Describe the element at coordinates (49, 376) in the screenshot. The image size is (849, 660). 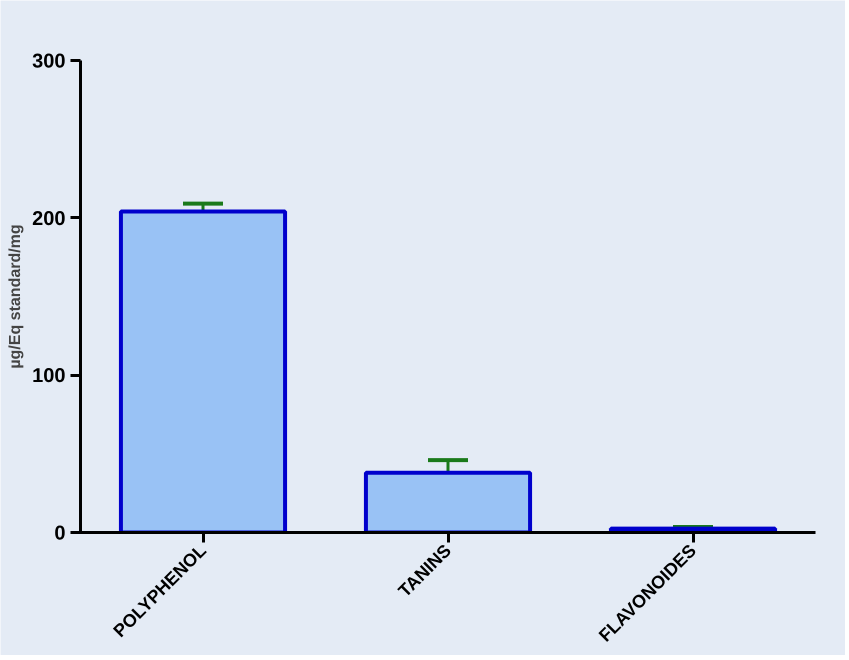
I see `y-tick-label: 100` at that location.